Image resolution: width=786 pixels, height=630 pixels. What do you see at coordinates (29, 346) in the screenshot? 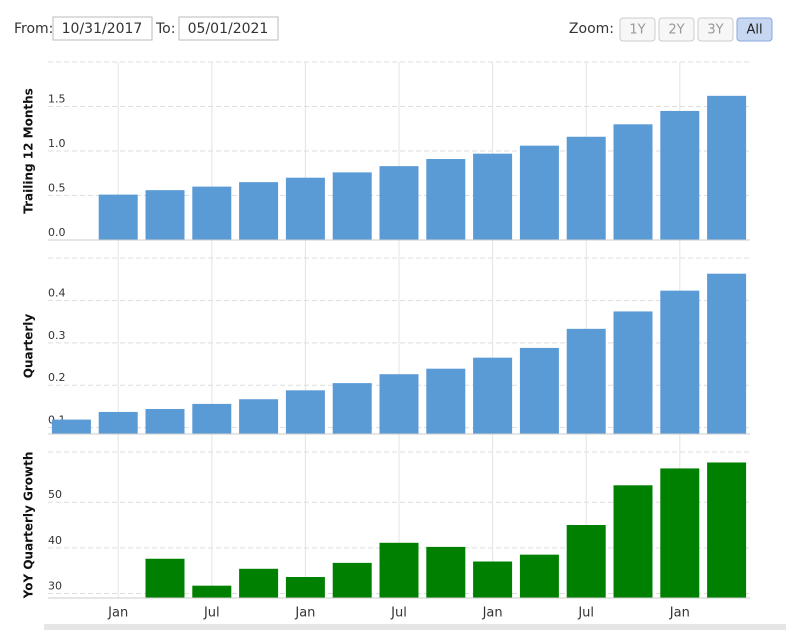
I see `y-axis-title: Quarterly` at bounding box center [29, 346].